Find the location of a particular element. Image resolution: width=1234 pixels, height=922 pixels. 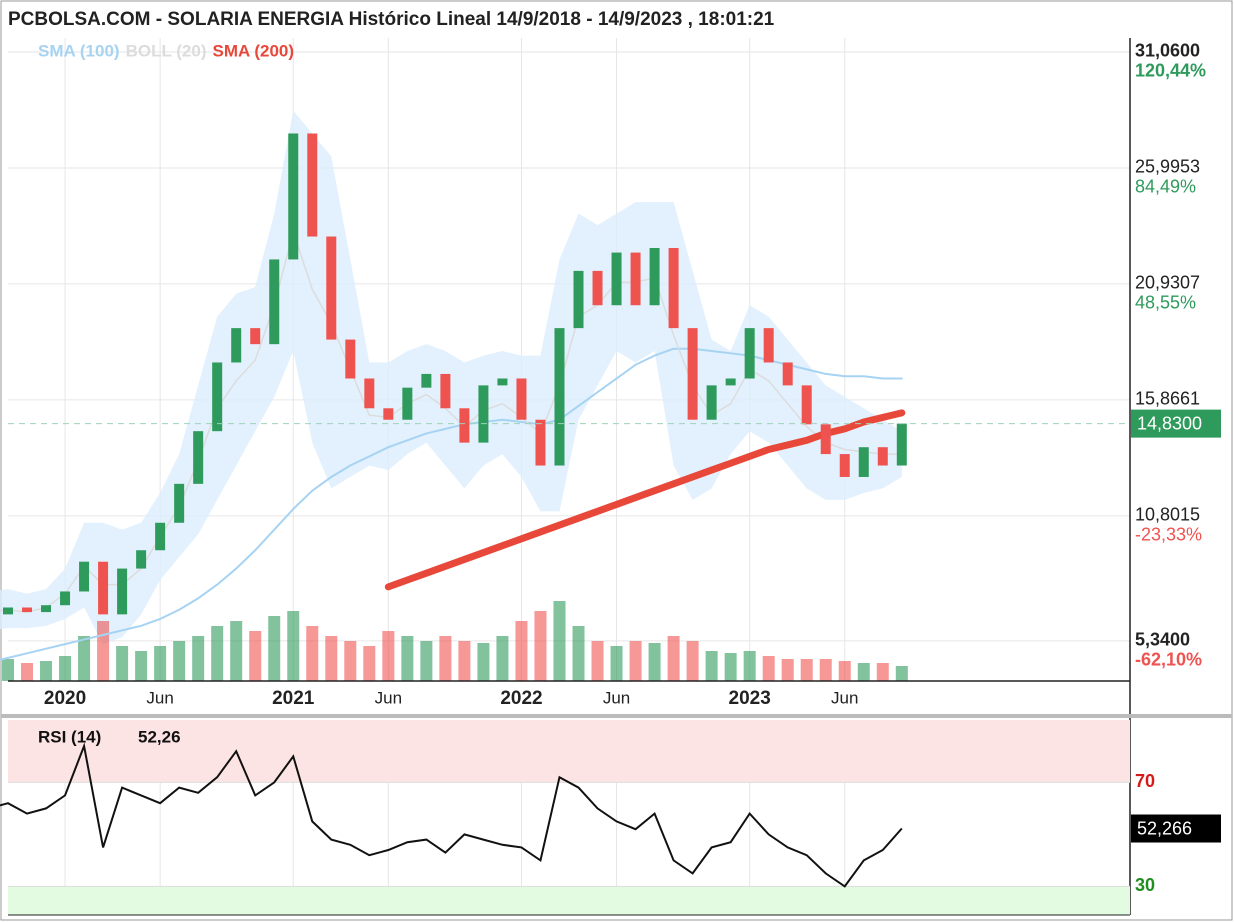

rsi-title: RSI (14) is located at coordinates (69, 736).